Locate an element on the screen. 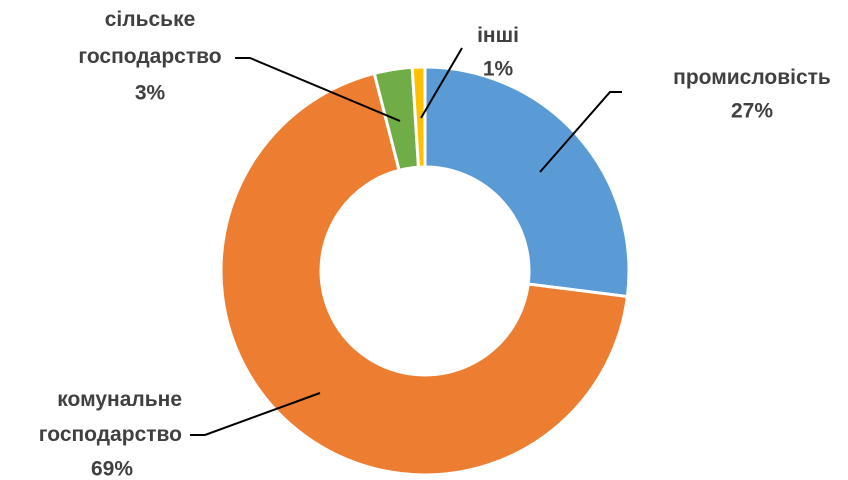  category-label: інші is located at coordinates (498, 35).